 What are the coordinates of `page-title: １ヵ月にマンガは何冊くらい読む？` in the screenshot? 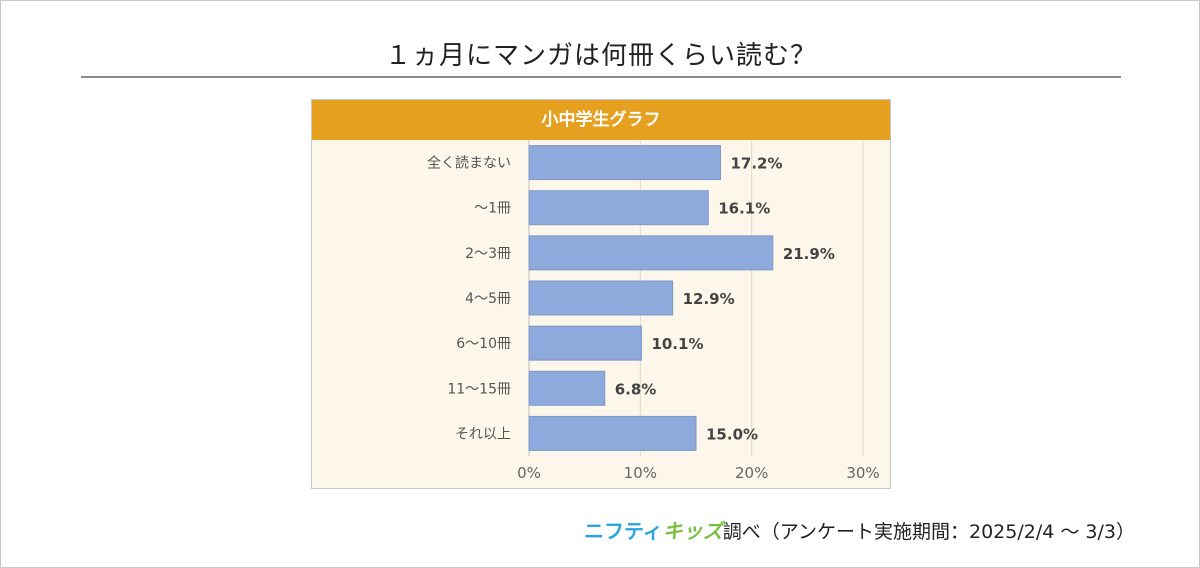 It's located at (600, 56).